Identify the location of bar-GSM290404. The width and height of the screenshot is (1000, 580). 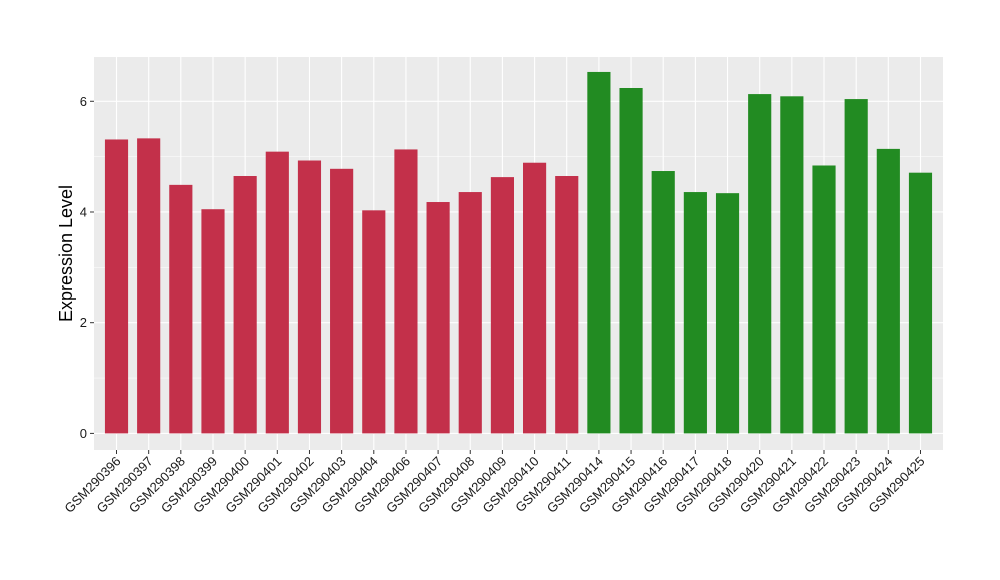
(374, 322).